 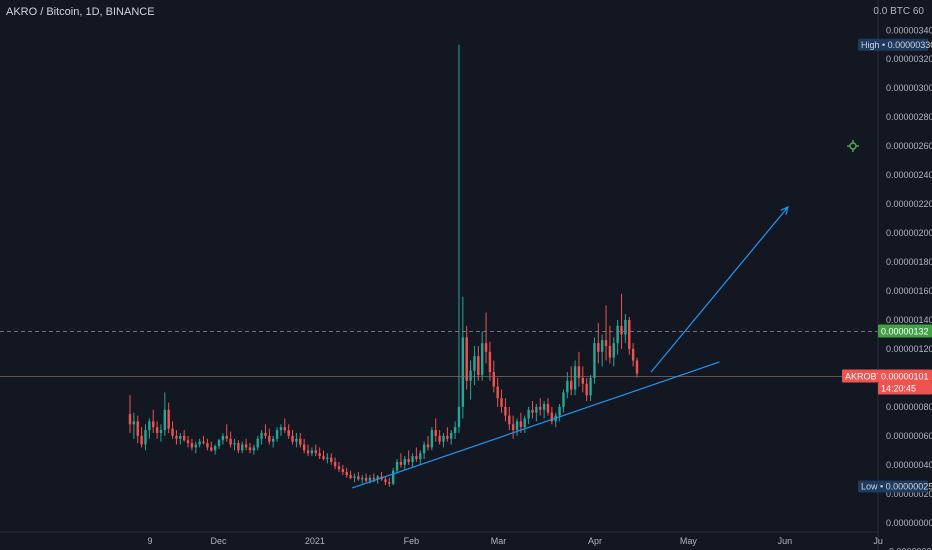 What do you see at coordinates (441, 538) in the screenshot?
I see `time-axis: 9 Dec 2021 Feb Mar Apr May Jun Ju` at bounding box center [441, 538].